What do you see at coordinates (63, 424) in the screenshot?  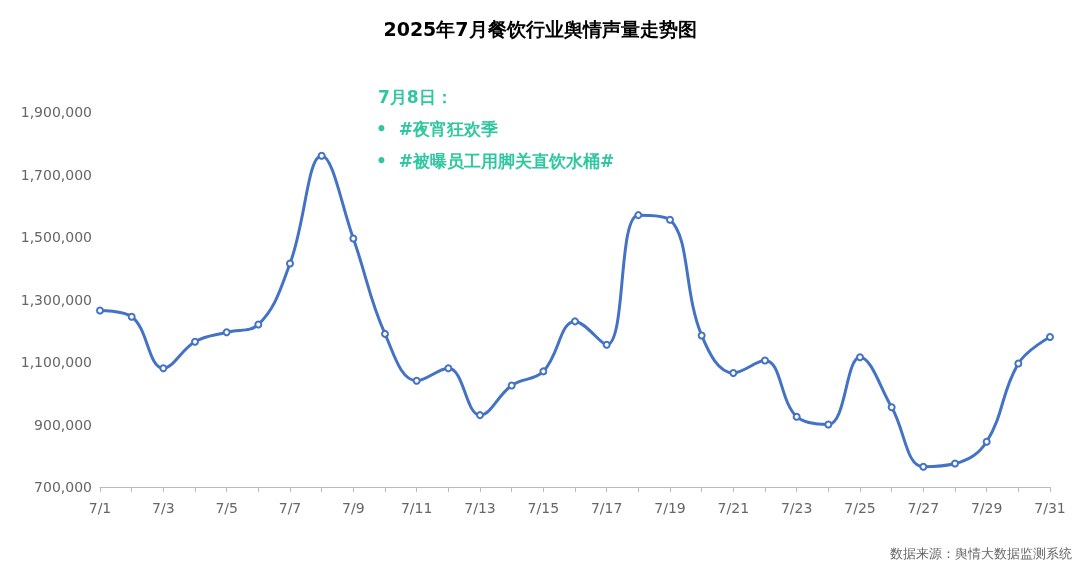 I see `y-tick-label: 900,000` at bounding box center [63, 424].